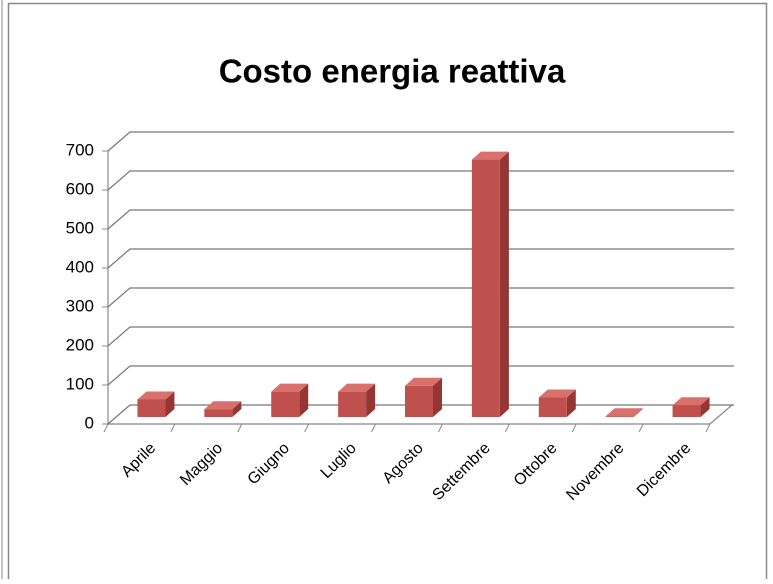  What do you see at coordinates (89, 422) in the screenshot?
I see `y-tick-label: 0` at bounding box center [89, 422].